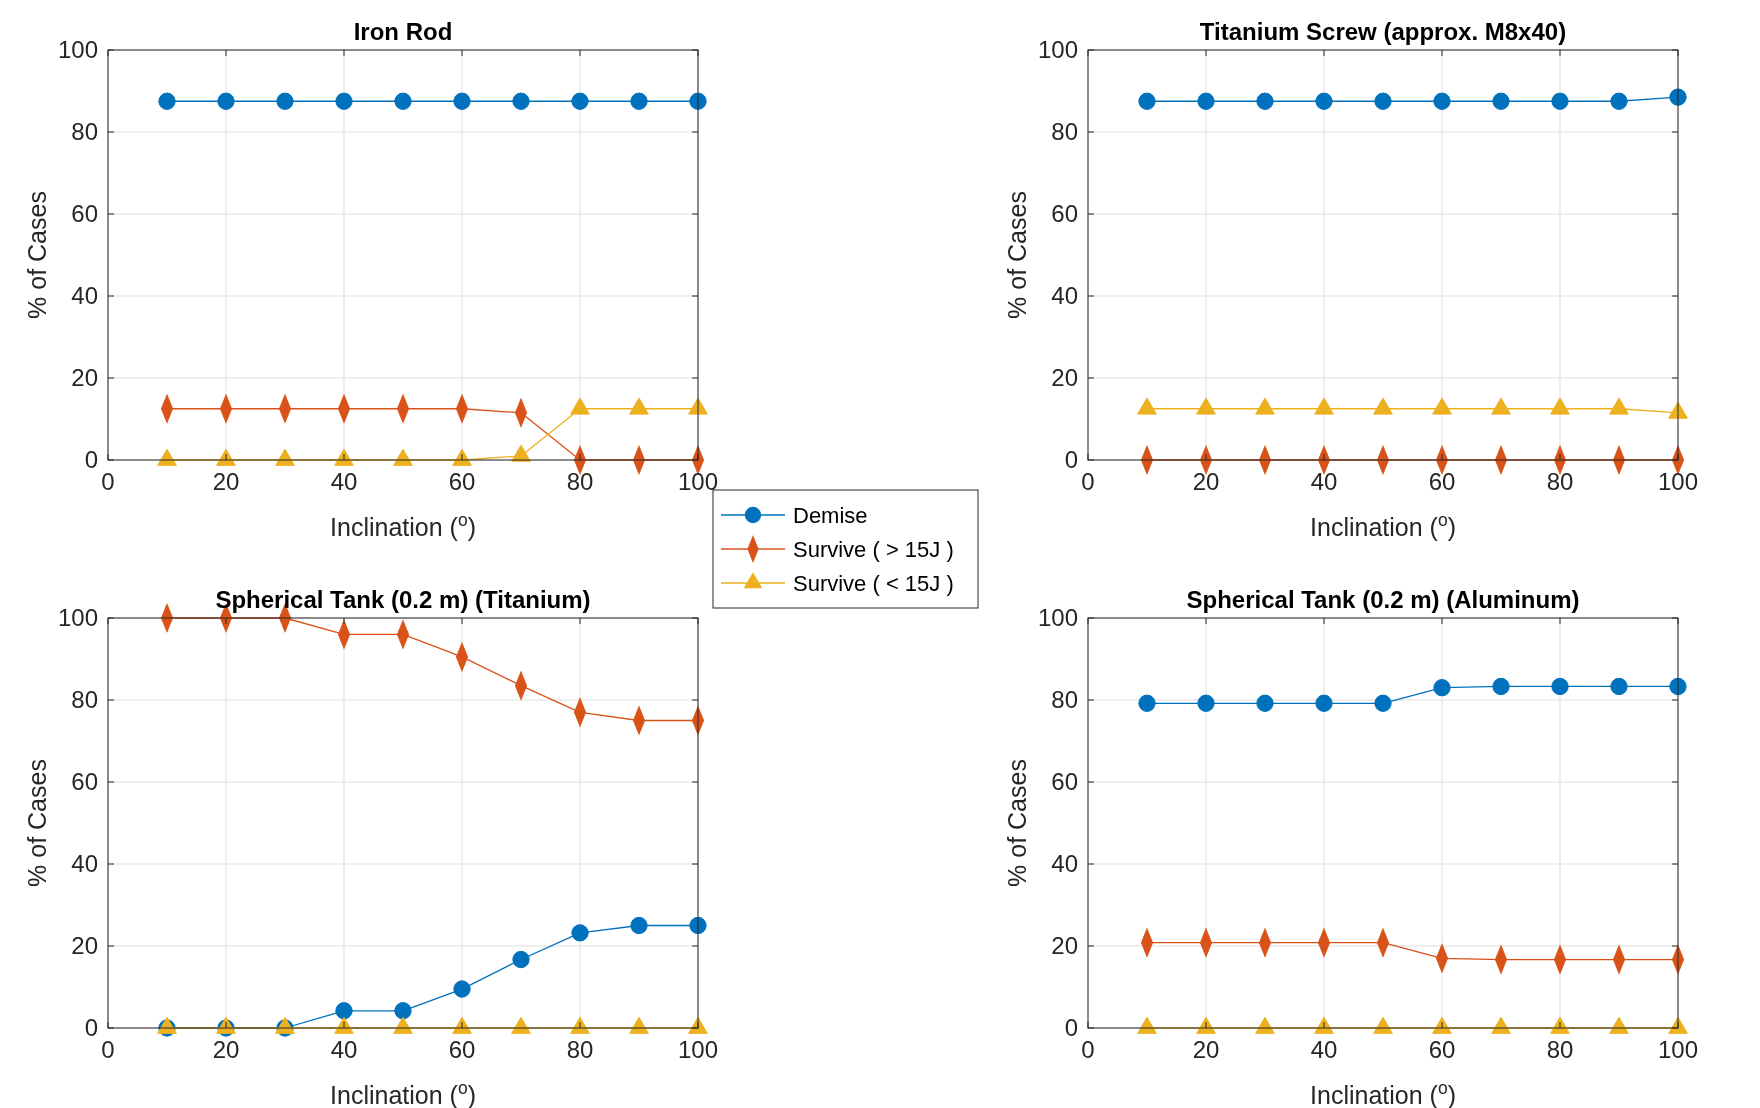 The image size is (1760, 1108). Describe the element at coordinates (403, 599) in the screenshot. I see `chart-title: Spherical Tank (0.2 m) (Titanium)` at that location.